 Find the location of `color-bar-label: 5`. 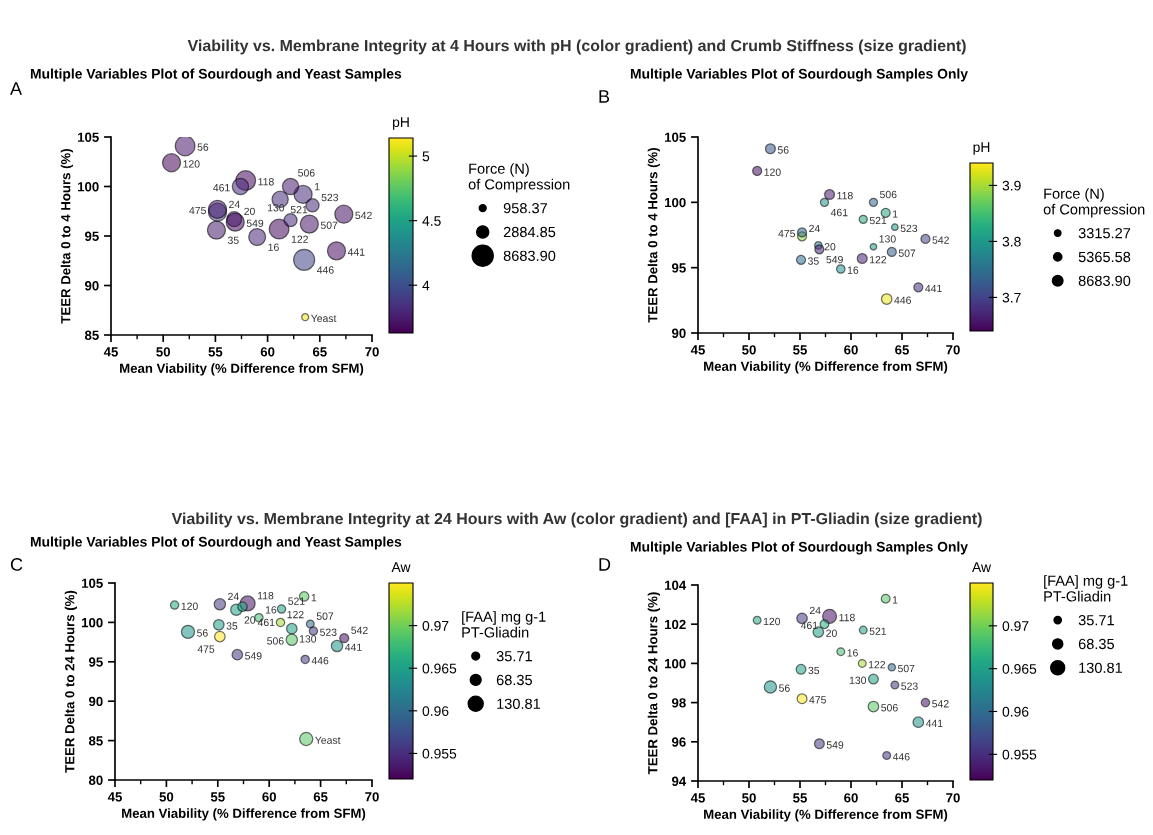

color-bar-label: 5 is located at coordinates (426, 156).